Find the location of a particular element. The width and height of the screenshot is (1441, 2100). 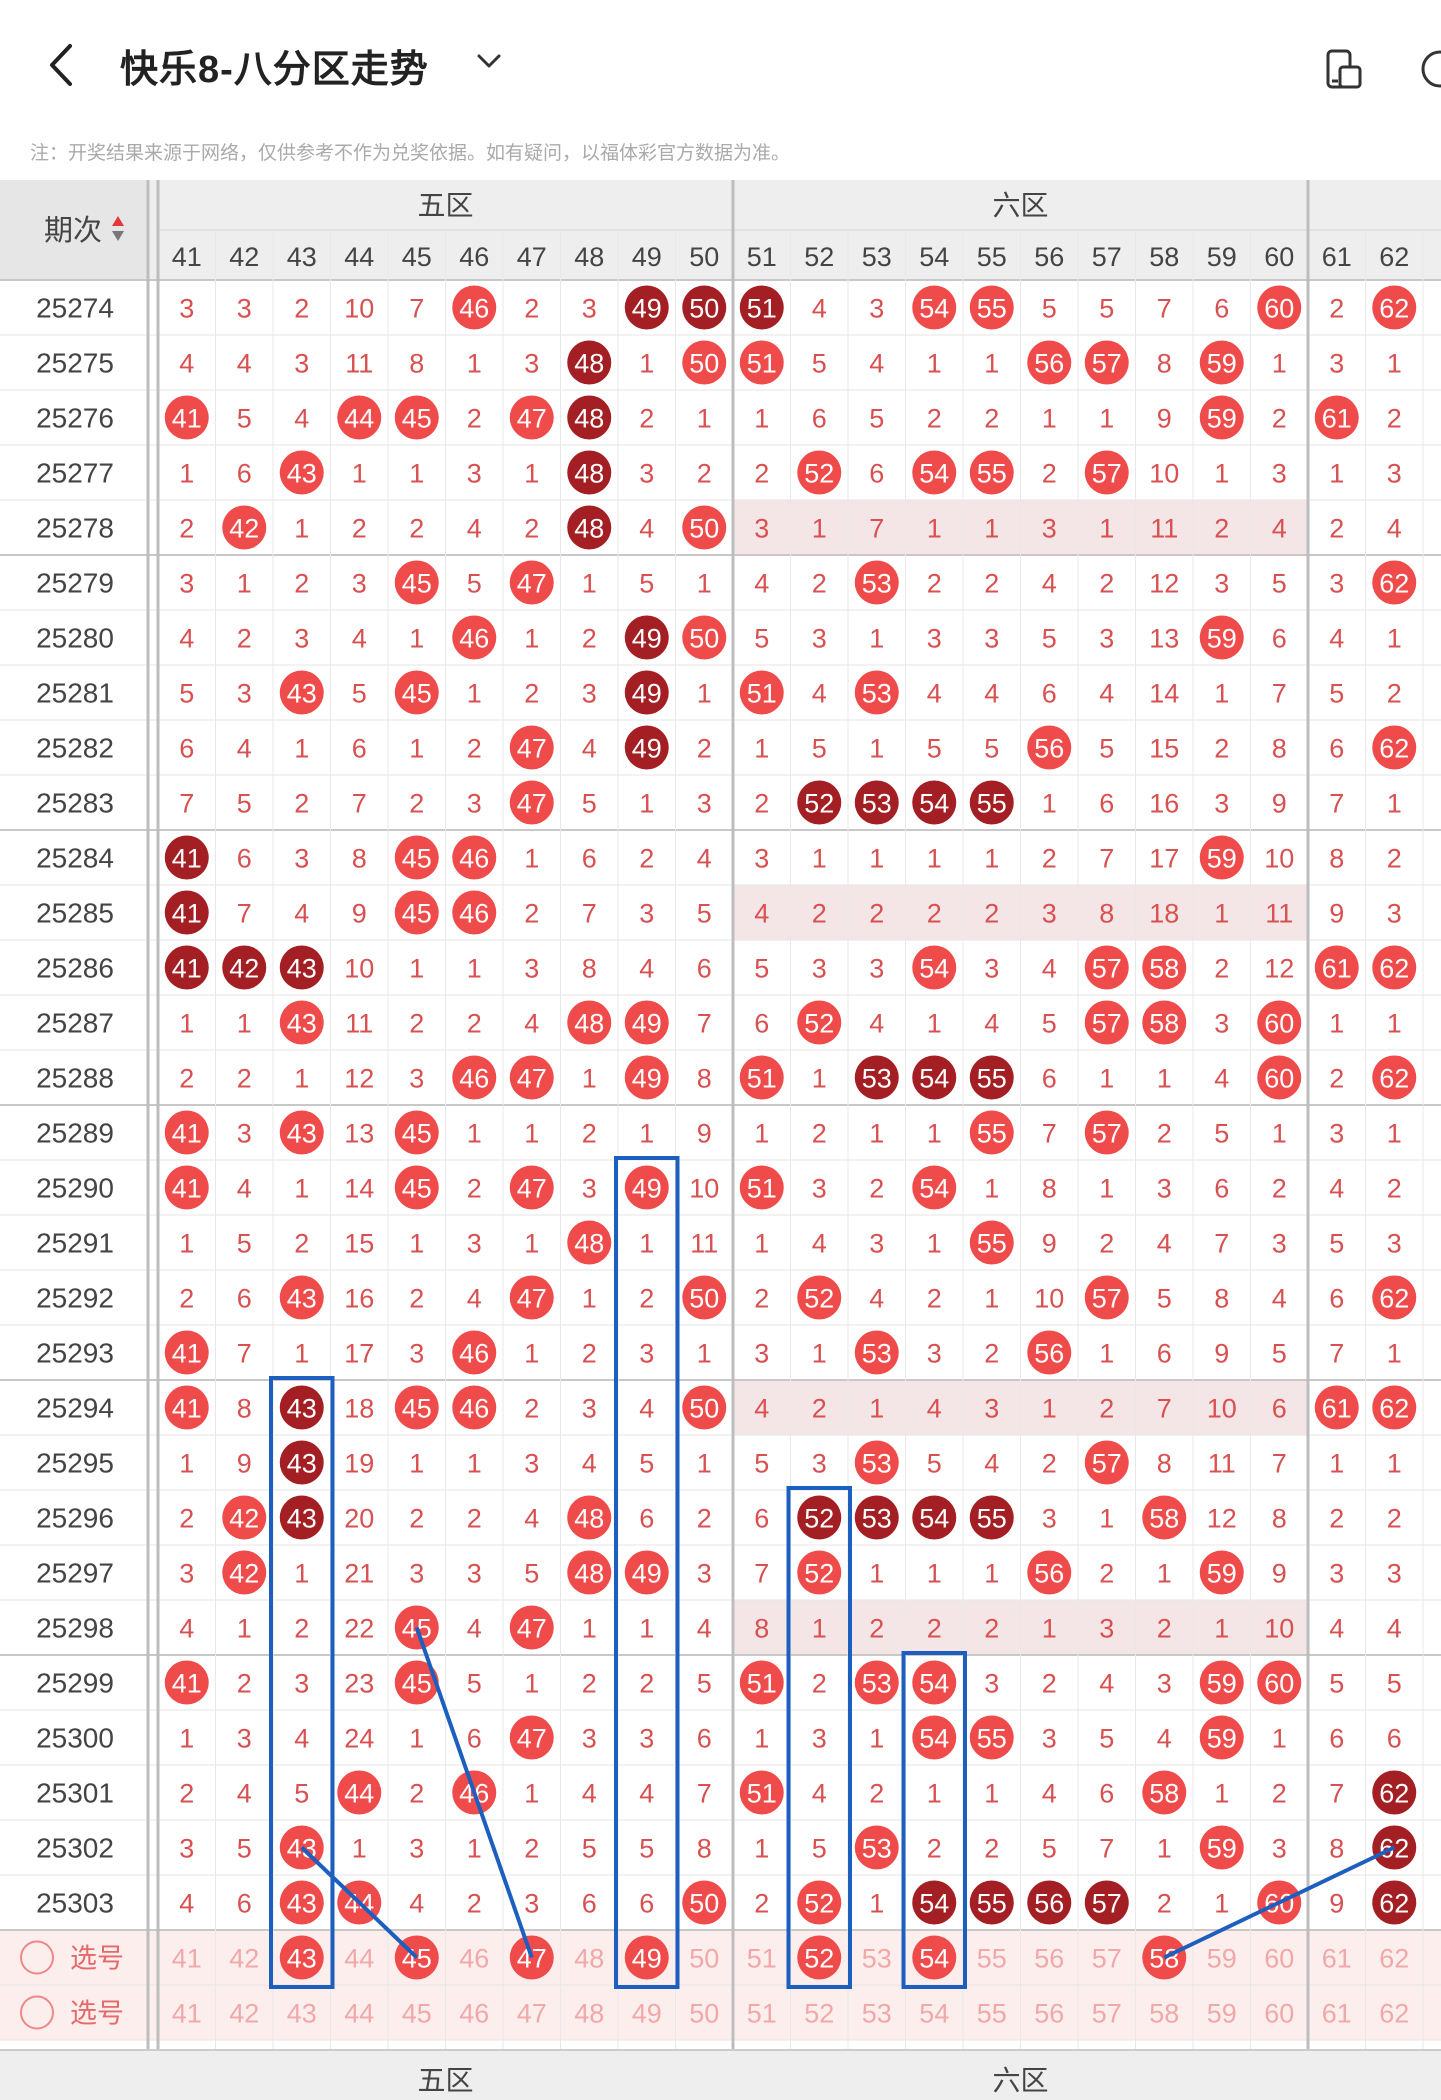

column-header: 51 is located at coordinates (762, 257).